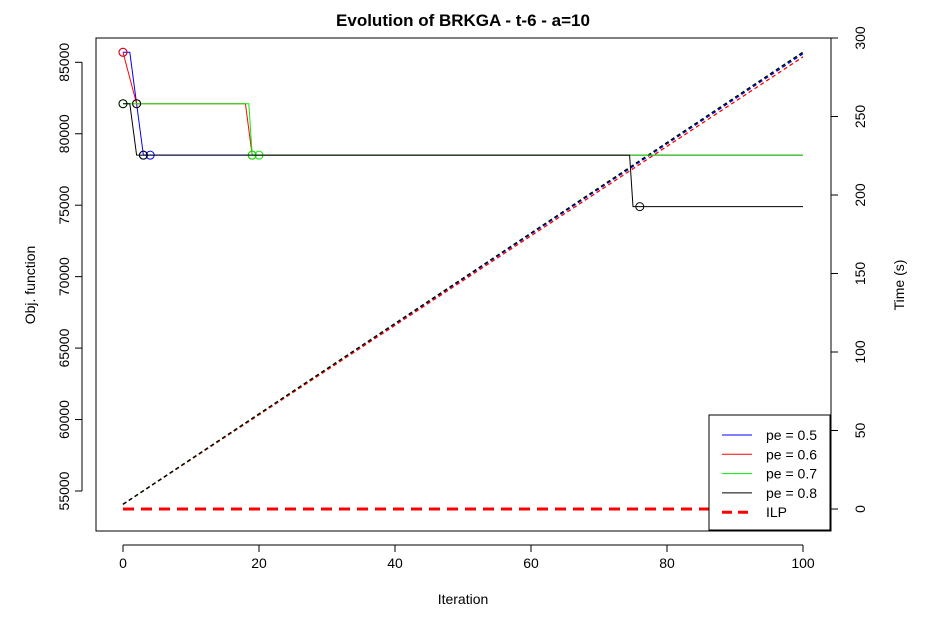  What do you see at coordinates (64, 490) in the screenshot?
I see `y-tick-label: 55000` at bounding box center [64, 490].